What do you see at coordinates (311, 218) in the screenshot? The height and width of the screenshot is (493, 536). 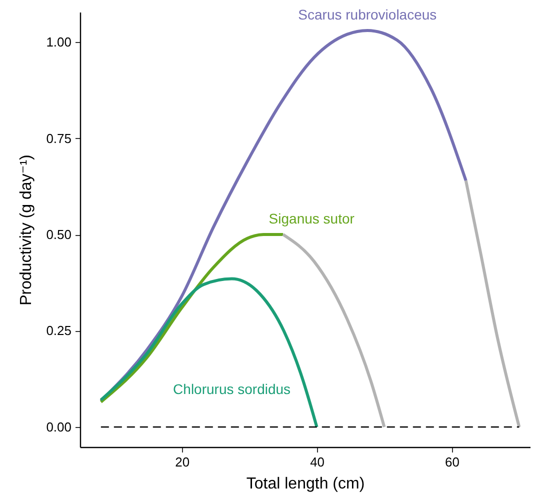 I see `series-label: Siganus sutor` at bounding box center [311, 218].